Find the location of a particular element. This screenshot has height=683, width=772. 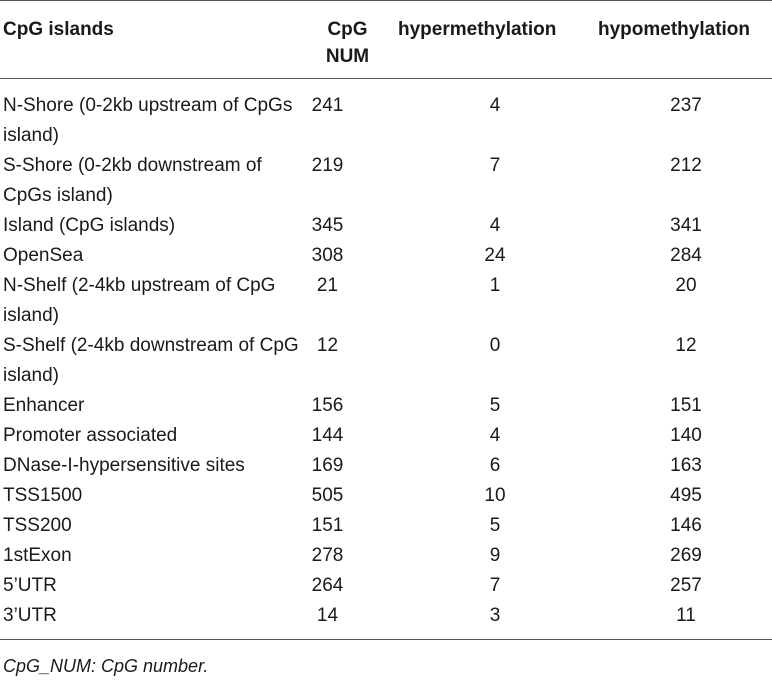

hypermethylation-cell: 9 is located at coordinates (495, 555).